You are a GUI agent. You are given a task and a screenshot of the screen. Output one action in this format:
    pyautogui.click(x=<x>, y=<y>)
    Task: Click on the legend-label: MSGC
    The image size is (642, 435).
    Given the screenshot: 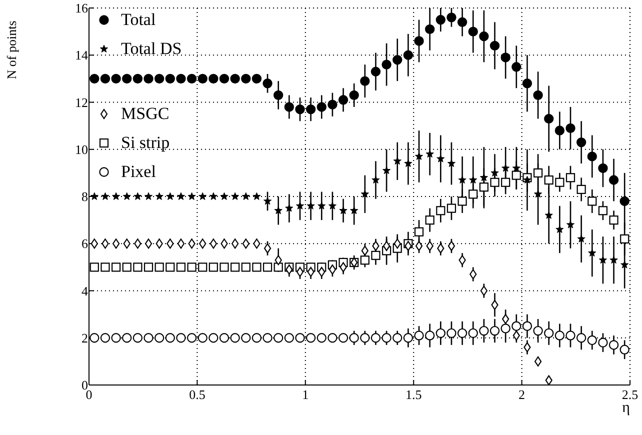 What is the action you would take?
    pyautogui.click(x=145, y=114)
    